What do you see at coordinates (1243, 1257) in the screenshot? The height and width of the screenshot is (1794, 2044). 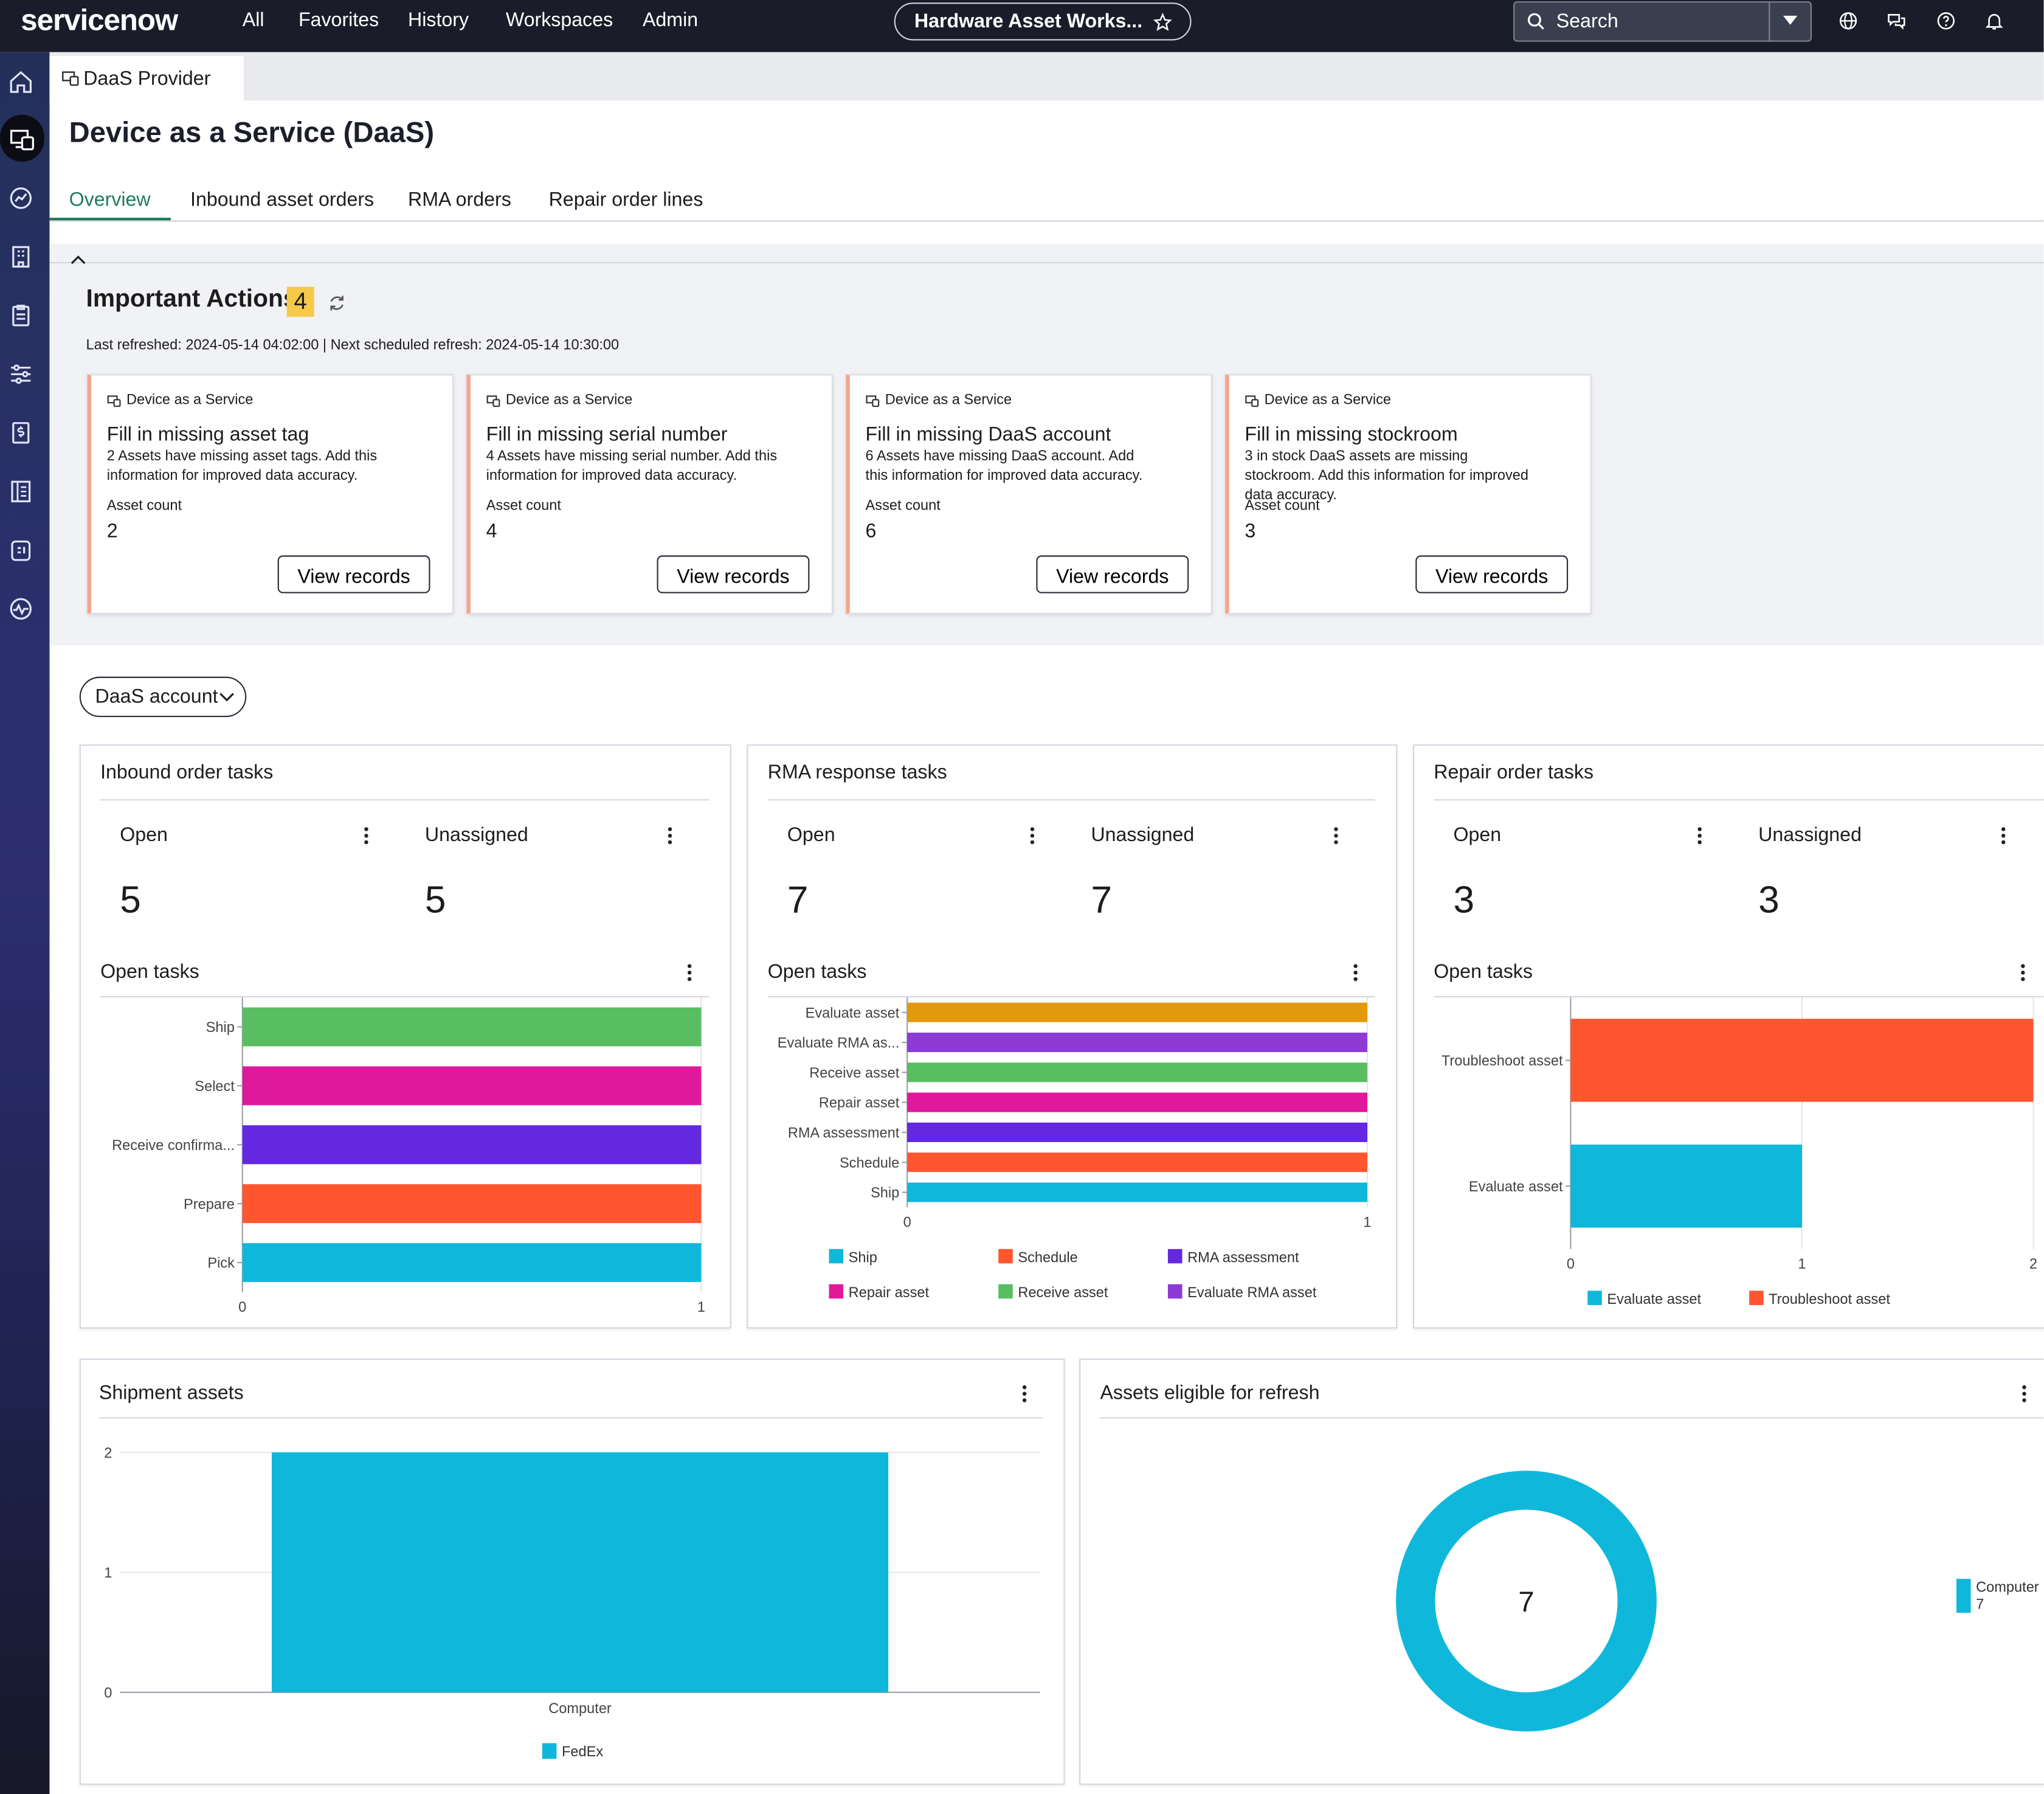 I see `legend-label: RMA assessment` at bounding box center [1243, 1257].